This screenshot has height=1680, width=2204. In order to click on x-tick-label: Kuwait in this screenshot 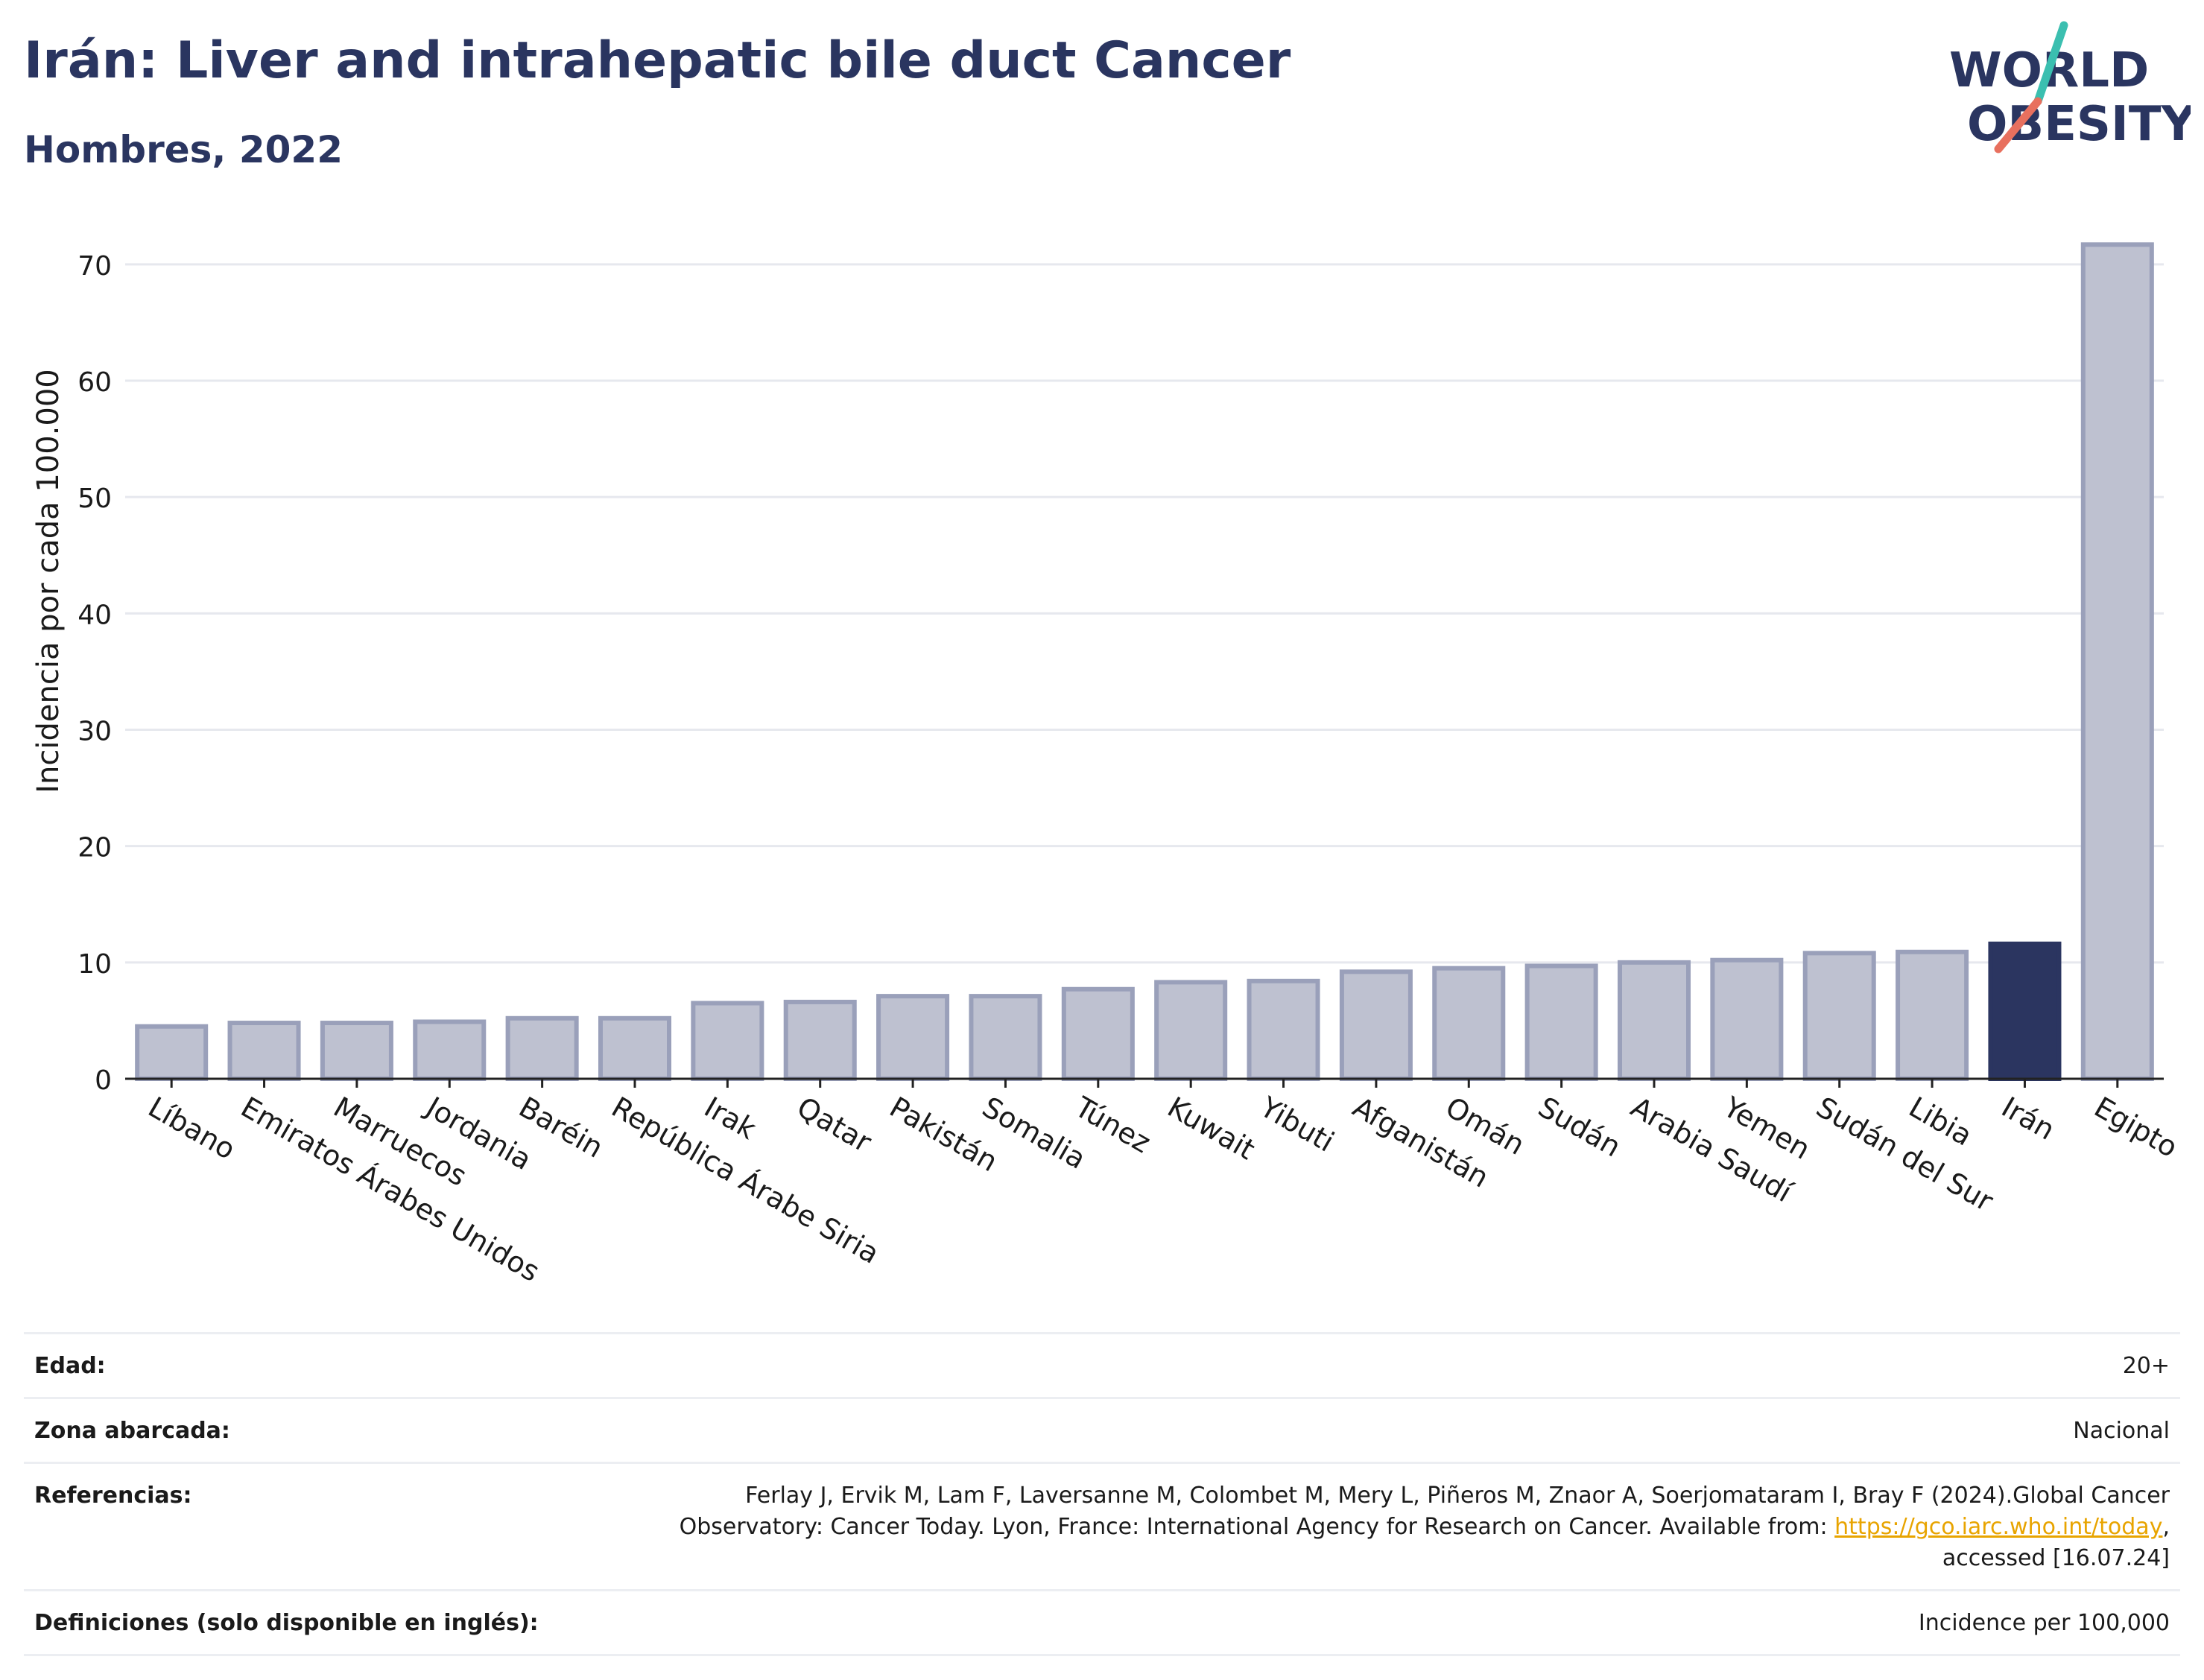, I will do `click(1211, 1129)`.